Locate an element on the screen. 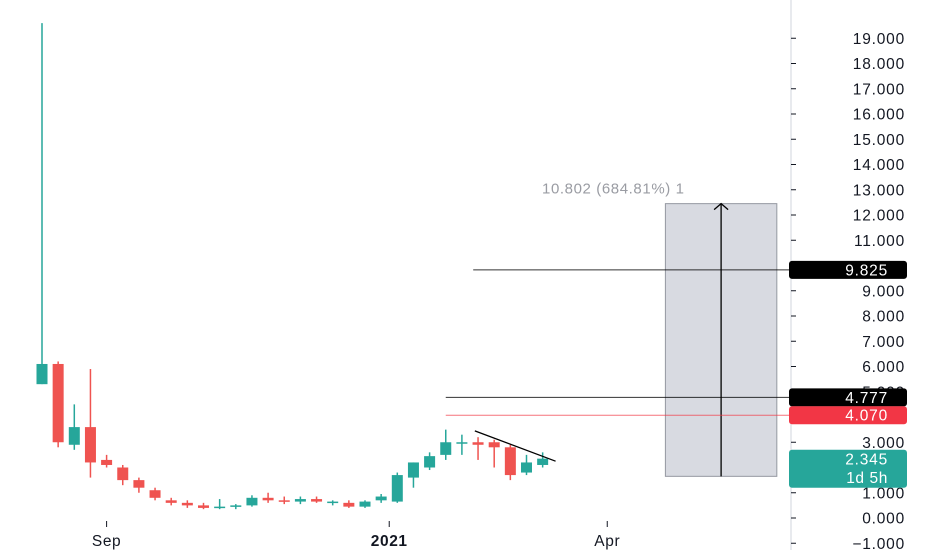  price-label: 9.825 is located at coordinates (848, 269).